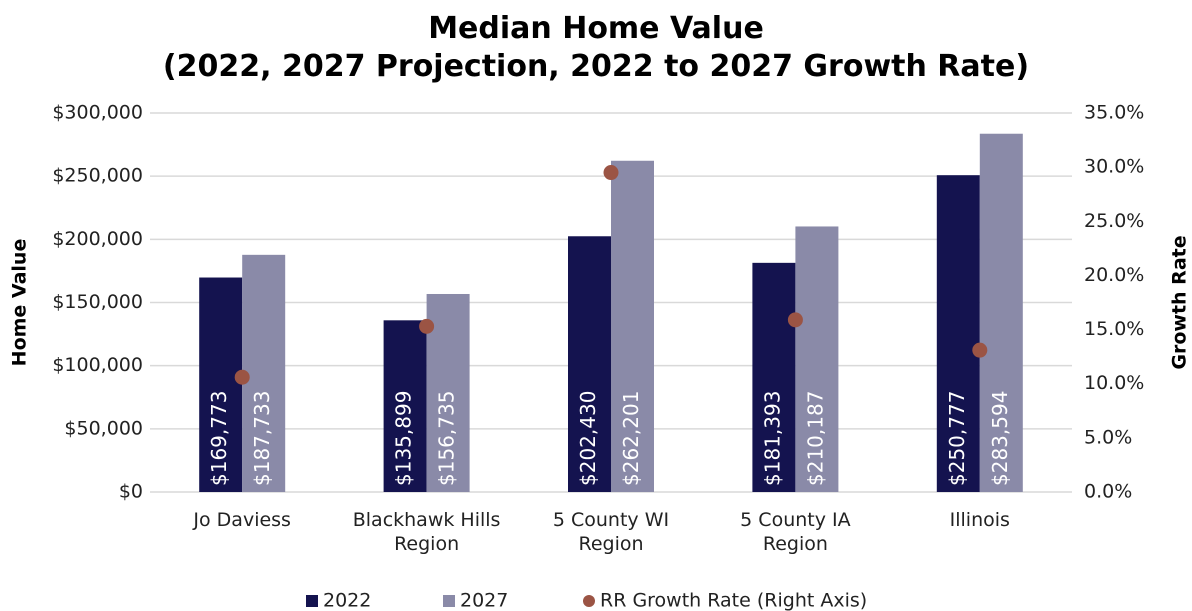 The width and height of the screenshot is (1192, 611). Describe the element at coordinates (1180, 302) in the screenshot. I see `y2-axis-title: Growth Rate` at that location.